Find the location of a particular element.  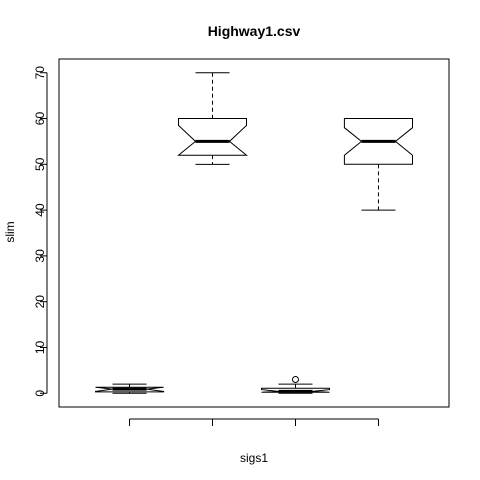

y-tick-label: 50 is located at coordinates (40, 164).